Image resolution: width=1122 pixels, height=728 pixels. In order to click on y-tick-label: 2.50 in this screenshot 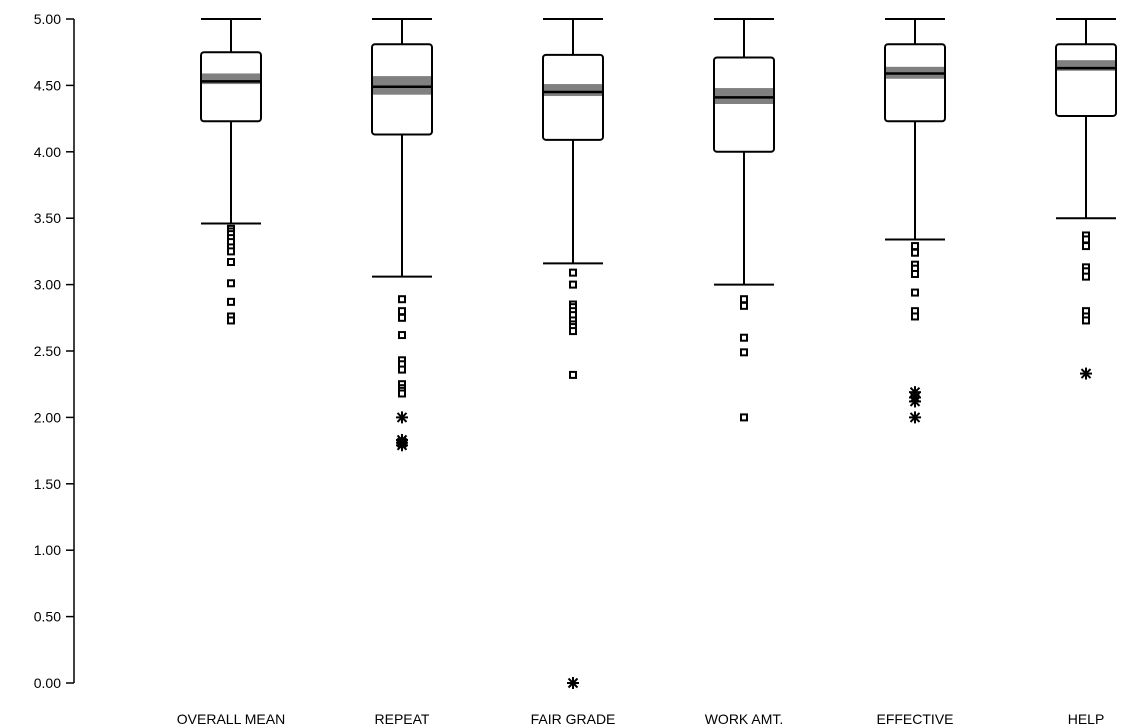, I will do `click(47, 351)`.